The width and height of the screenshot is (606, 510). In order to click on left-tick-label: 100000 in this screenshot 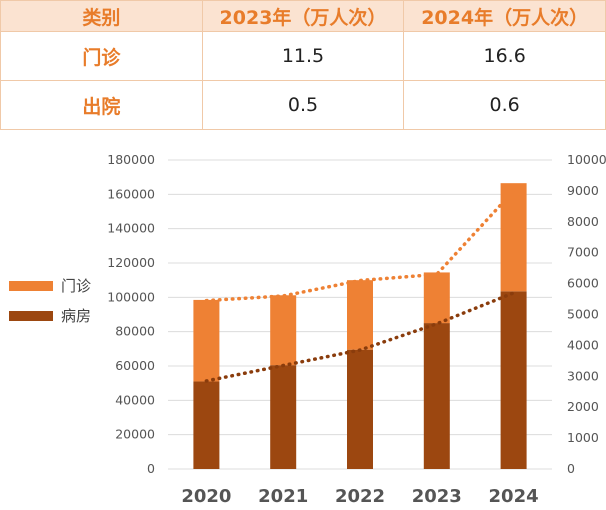, I will do `click(131, 296)`.